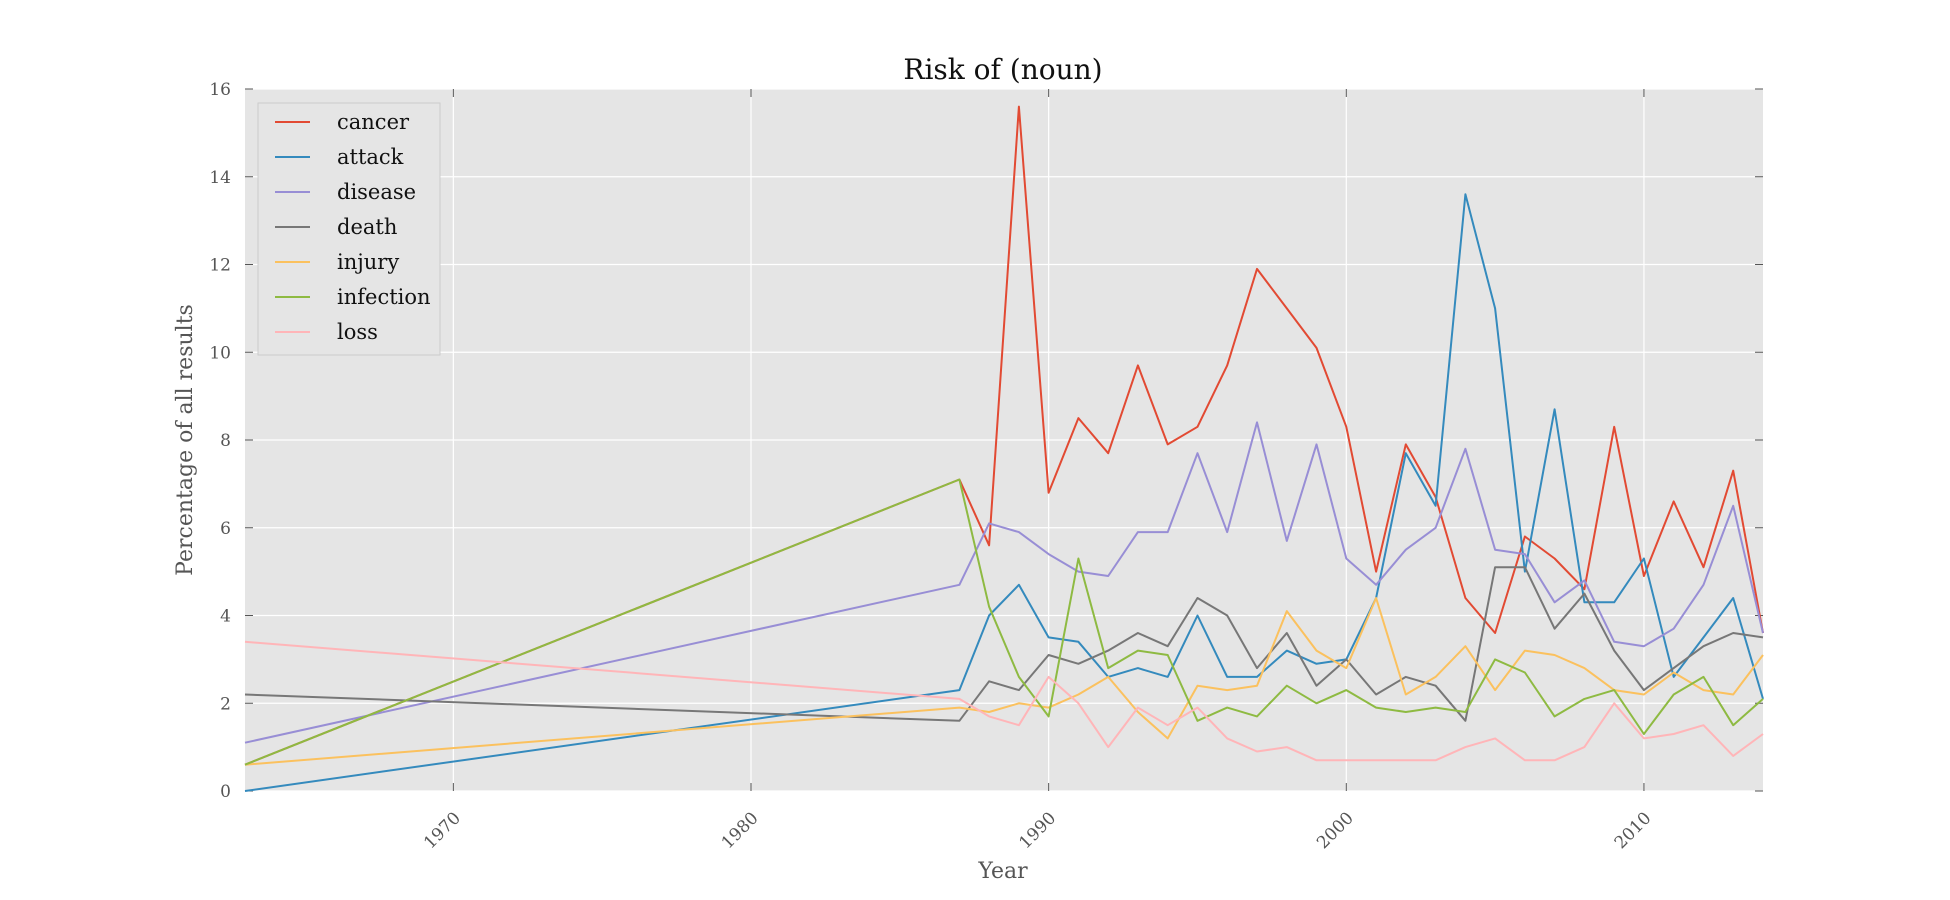 The height and width of the screenshot is (900, 1950). I want to click on x-tick-label: 2010, so click(1633, 830).